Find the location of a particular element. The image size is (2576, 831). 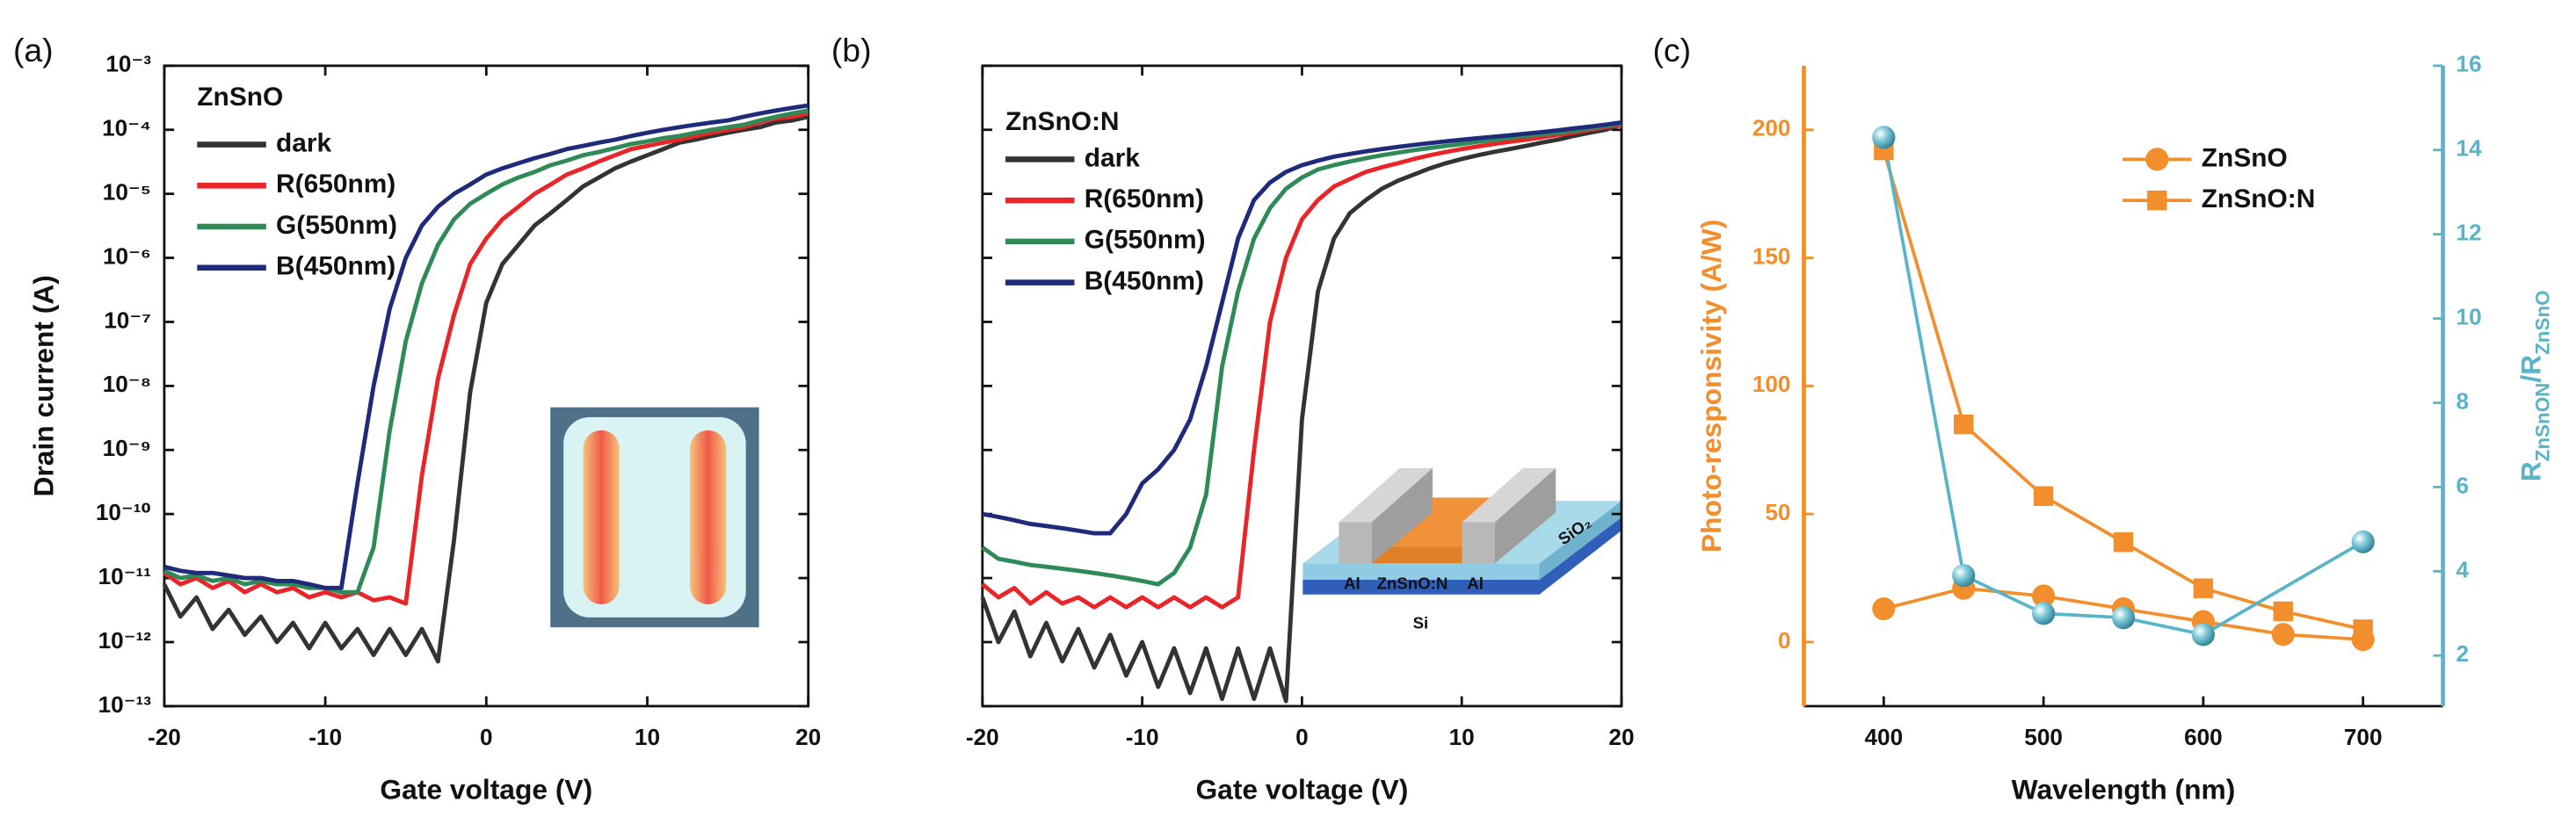

x-tick-label: 700 is located at coordinates (2363, 737).